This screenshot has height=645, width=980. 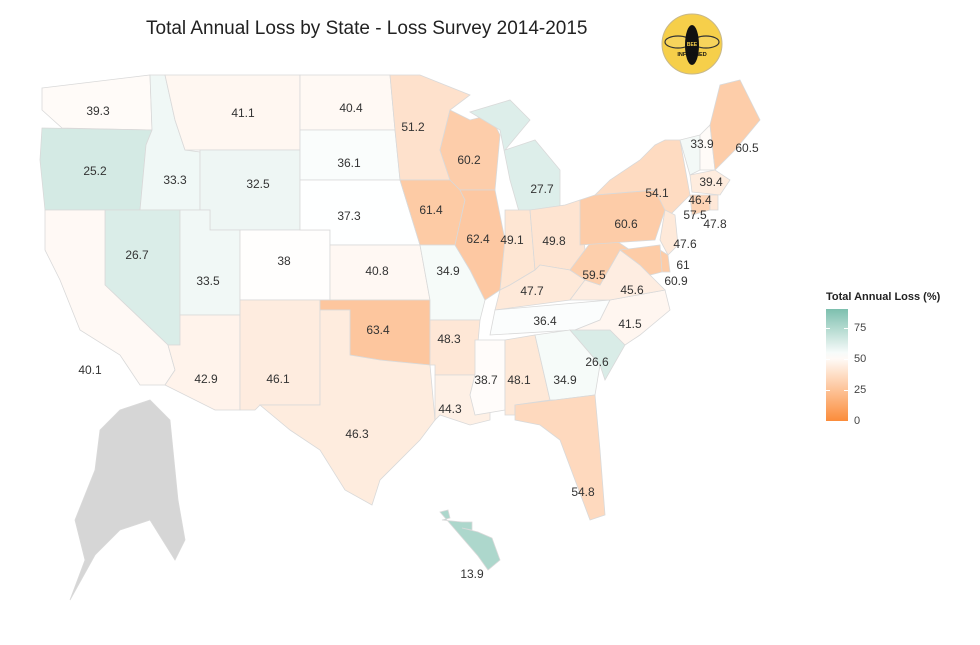 I want to click on legend-tick-label: 0, so click(x=857, y=421).